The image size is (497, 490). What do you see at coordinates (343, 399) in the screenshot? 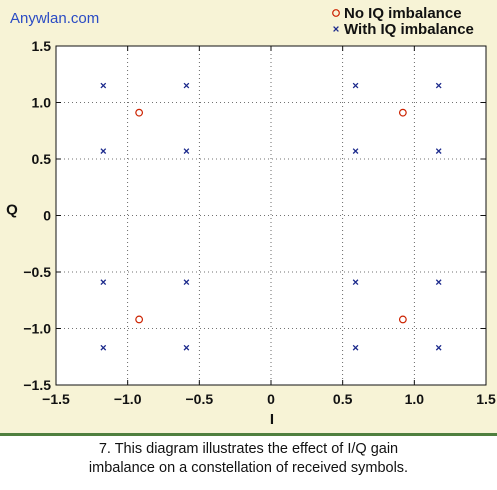
I see `x-tick-label: 0.5` at bounding box center [343, 399].